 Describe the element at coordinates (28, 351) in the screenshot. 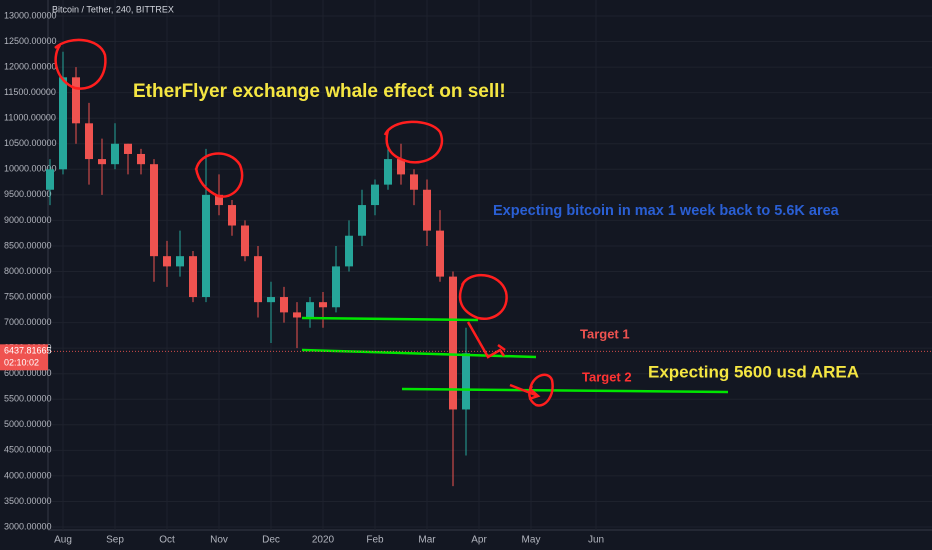

I see `last-price: 6437.81665` at that location.